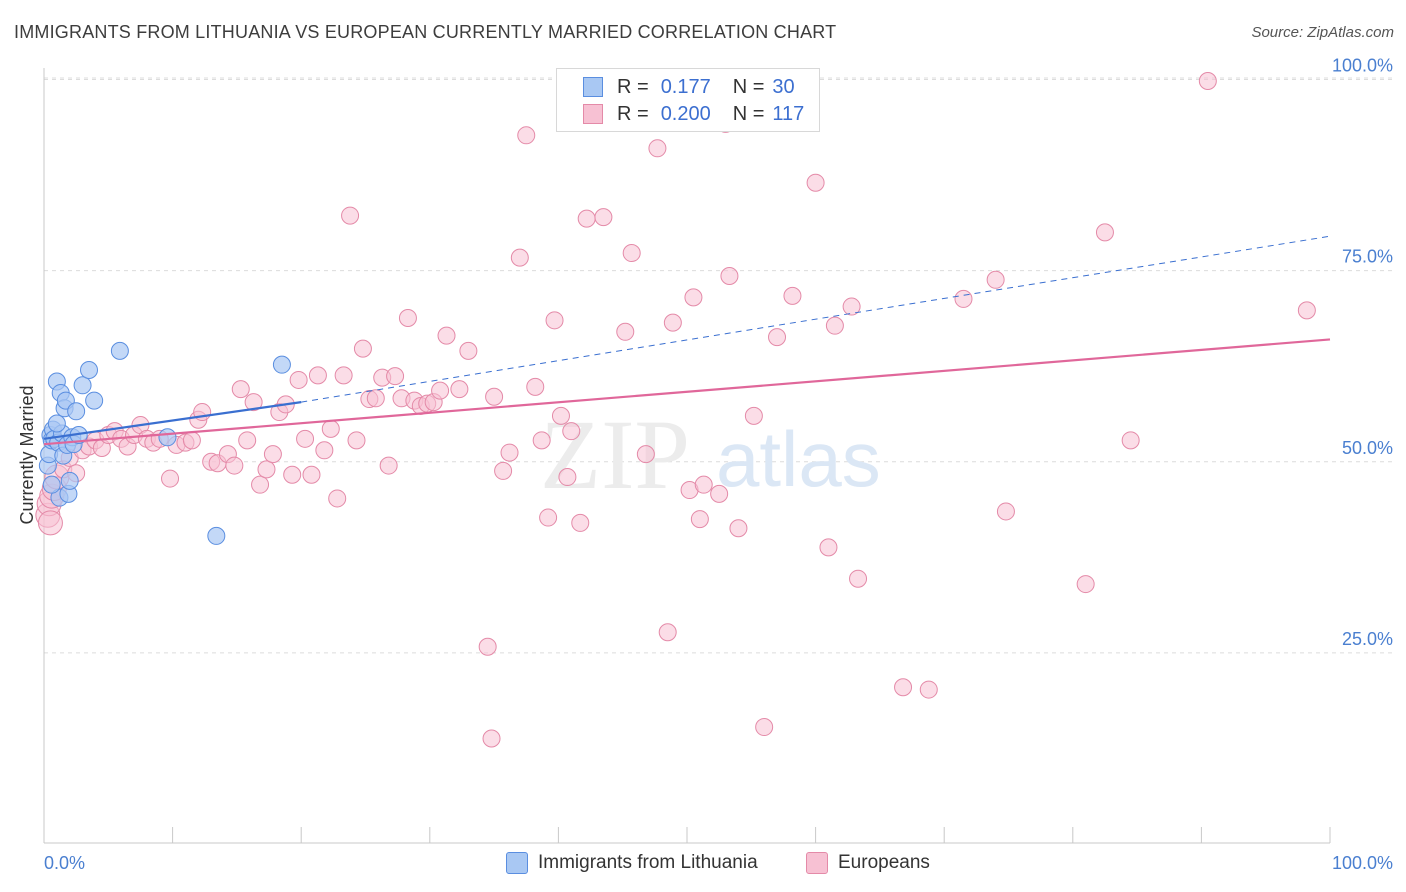 The width and height of the screenshot is (1406, 892). Describe the element at coordinates (689, 87) in the screenshot. I see `legend-row-lithuania: R = 0.177 N = 30` at that location.